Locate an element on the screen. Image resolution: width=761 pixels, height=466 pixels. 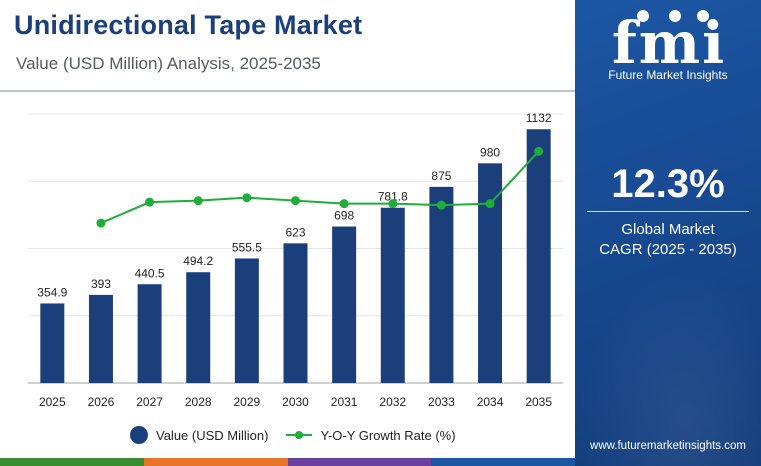
bar-label-2030: 623 is located at coordinates (295, 232).